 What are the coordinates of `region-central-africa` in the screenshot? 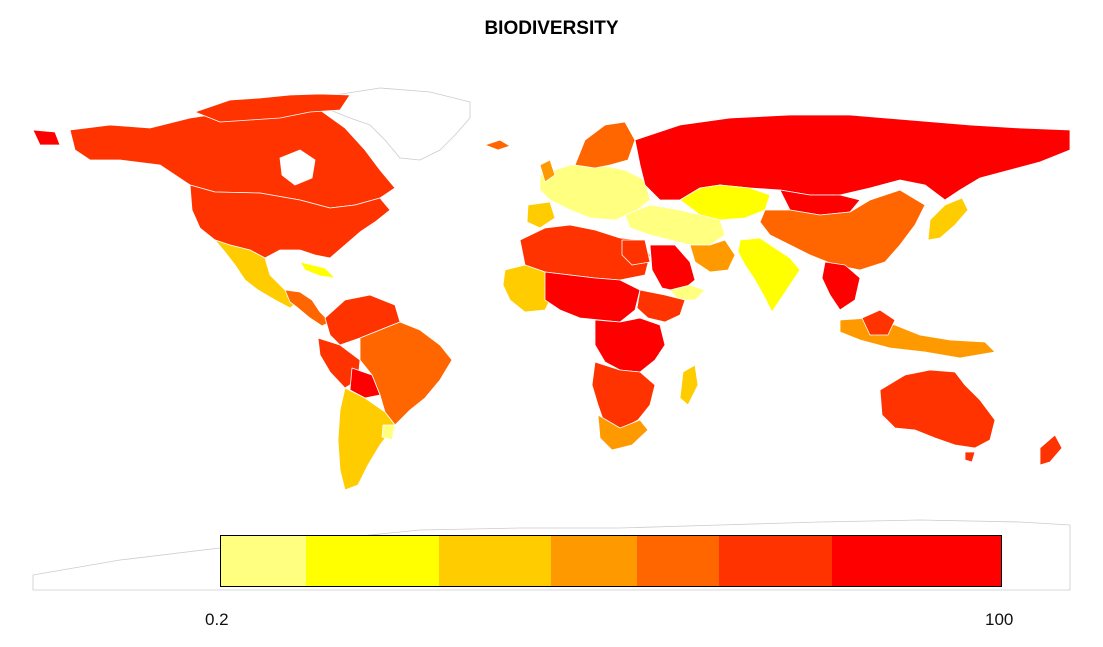 It's located at (592, 297).